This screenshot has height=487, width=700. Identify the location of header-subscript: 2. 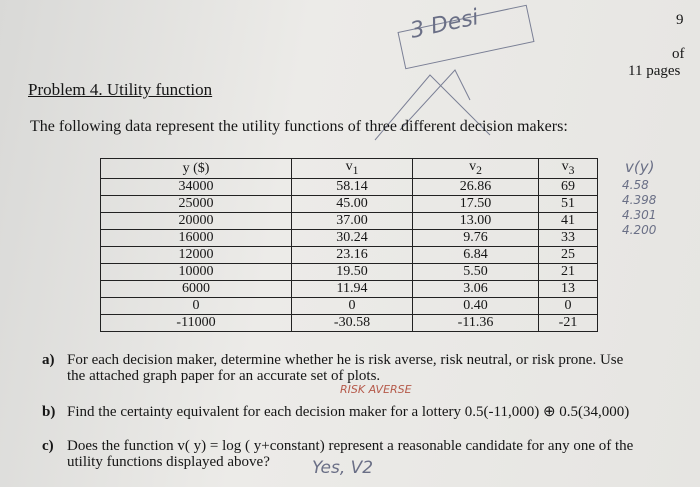
(479, 170).